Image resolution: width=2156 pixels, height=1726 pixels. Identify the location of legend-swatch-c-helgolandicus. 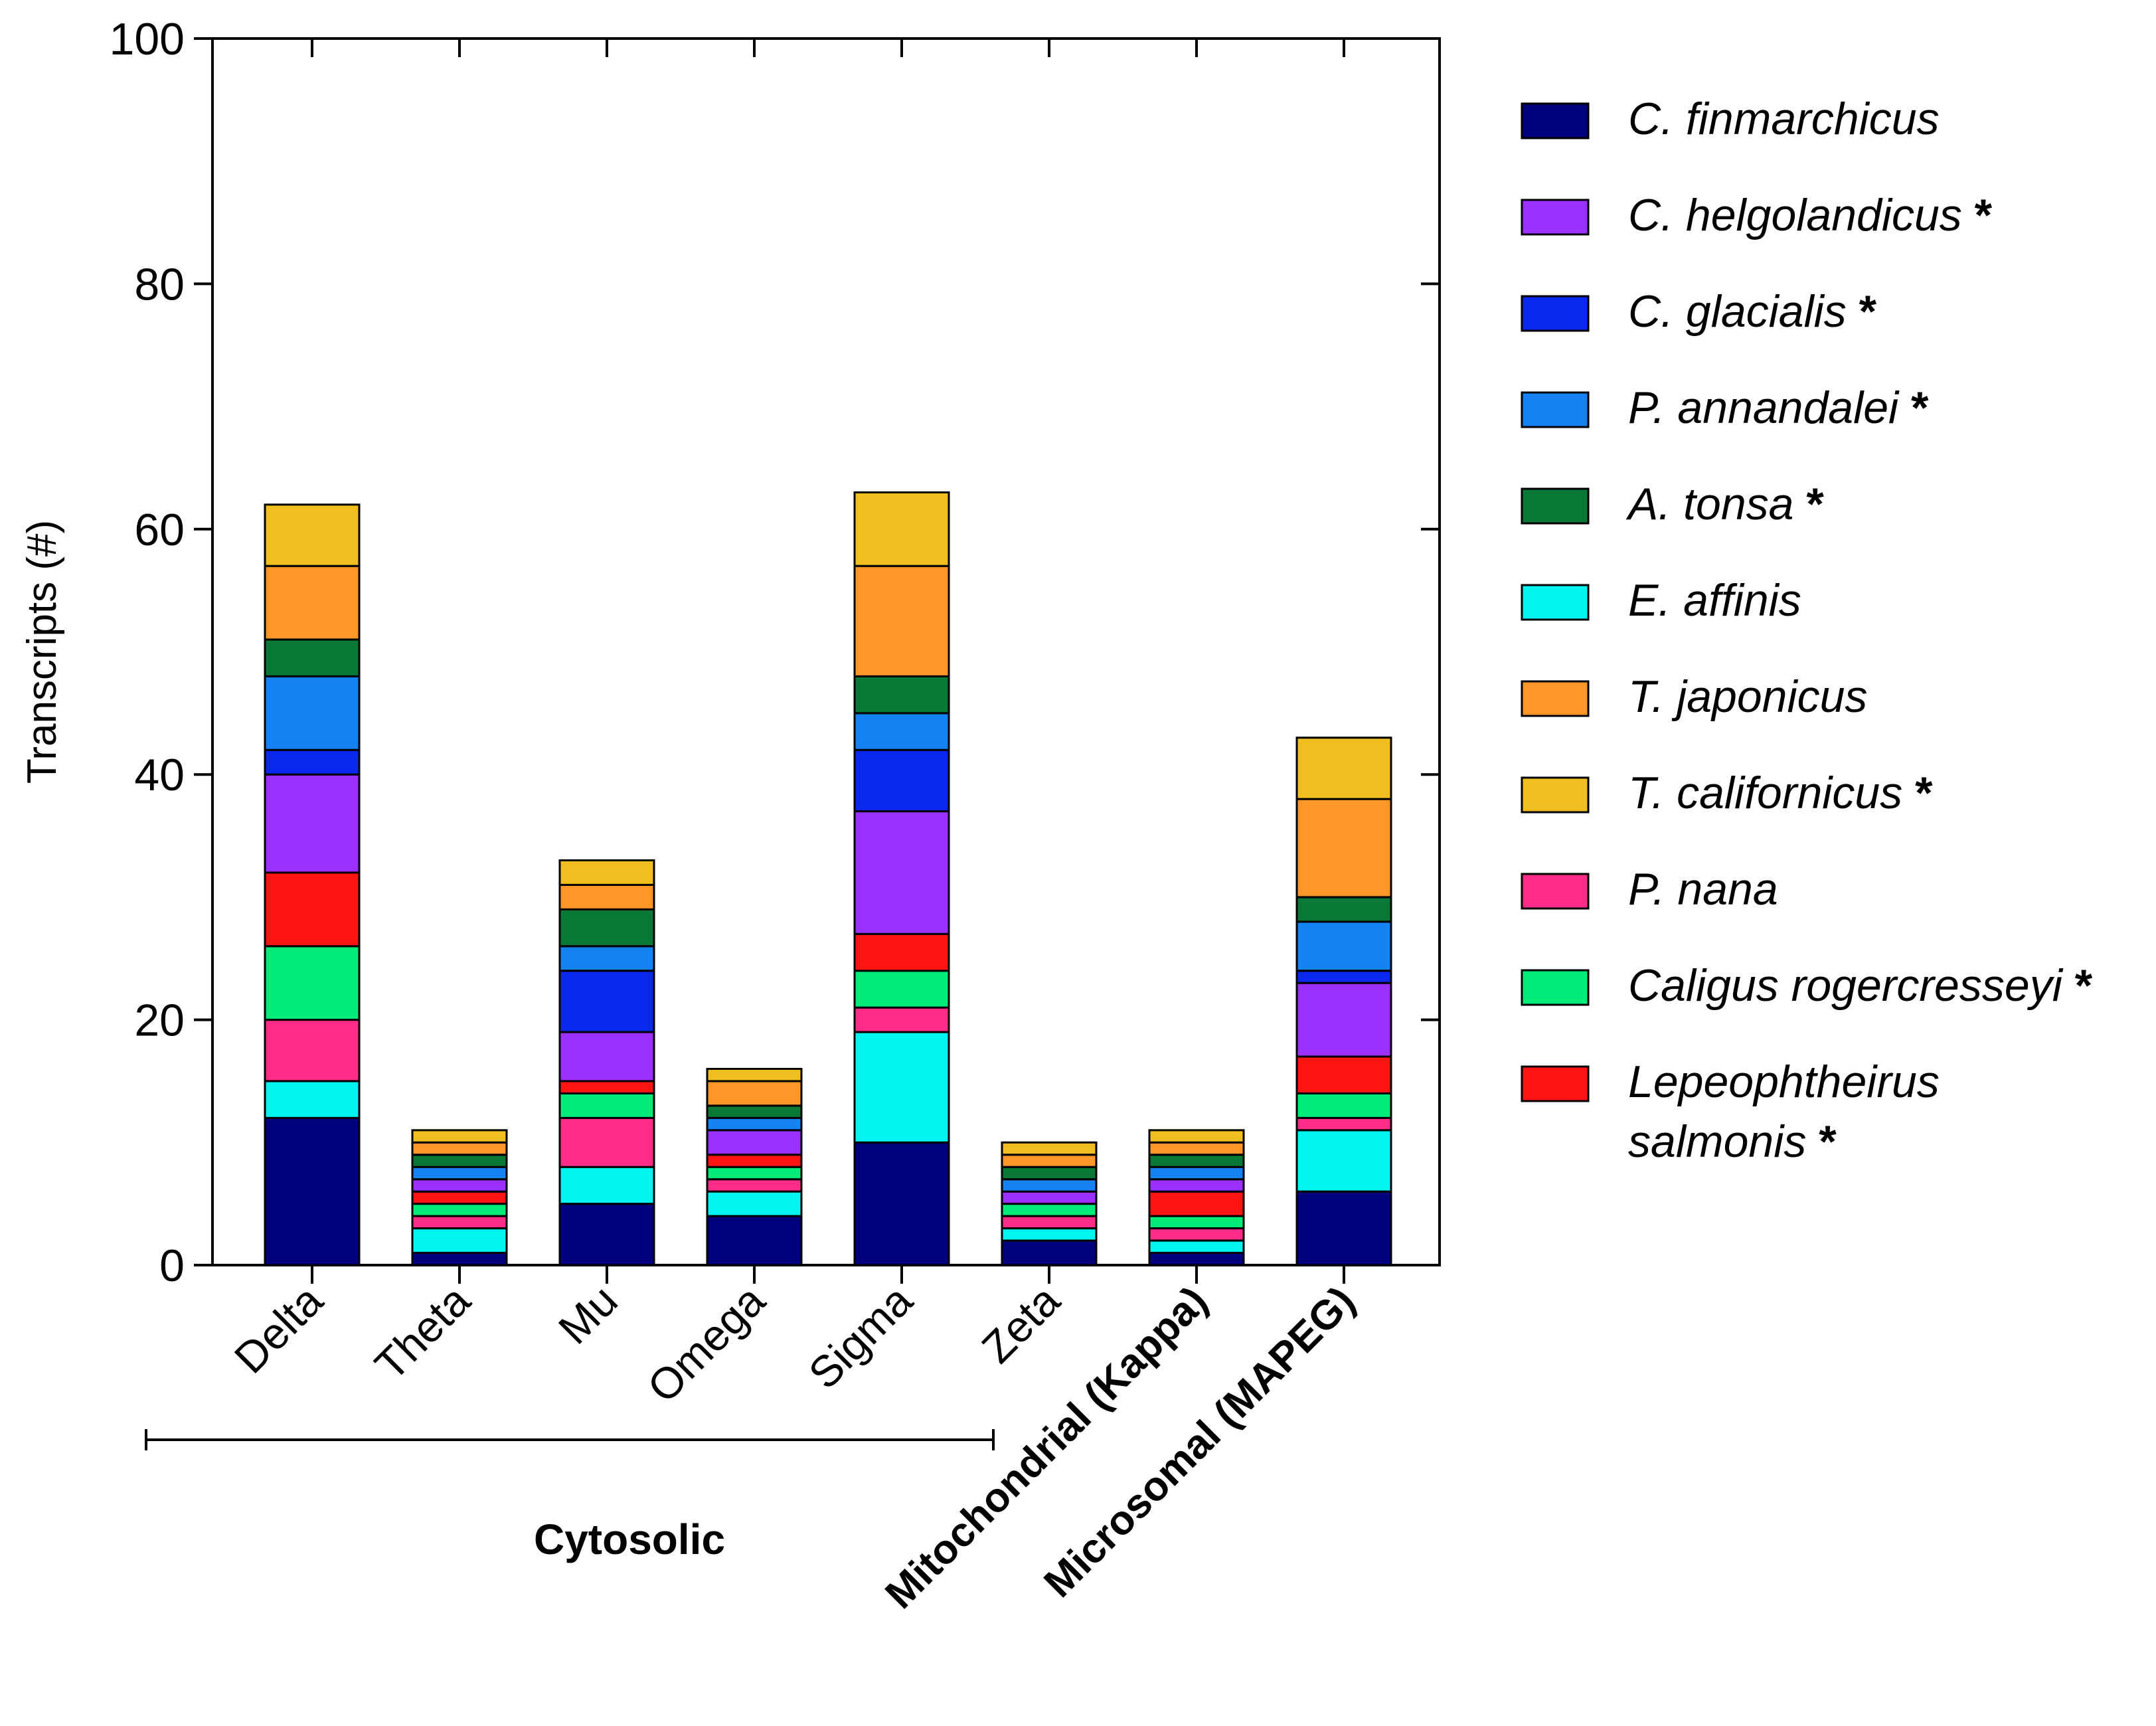
(1555, 217).